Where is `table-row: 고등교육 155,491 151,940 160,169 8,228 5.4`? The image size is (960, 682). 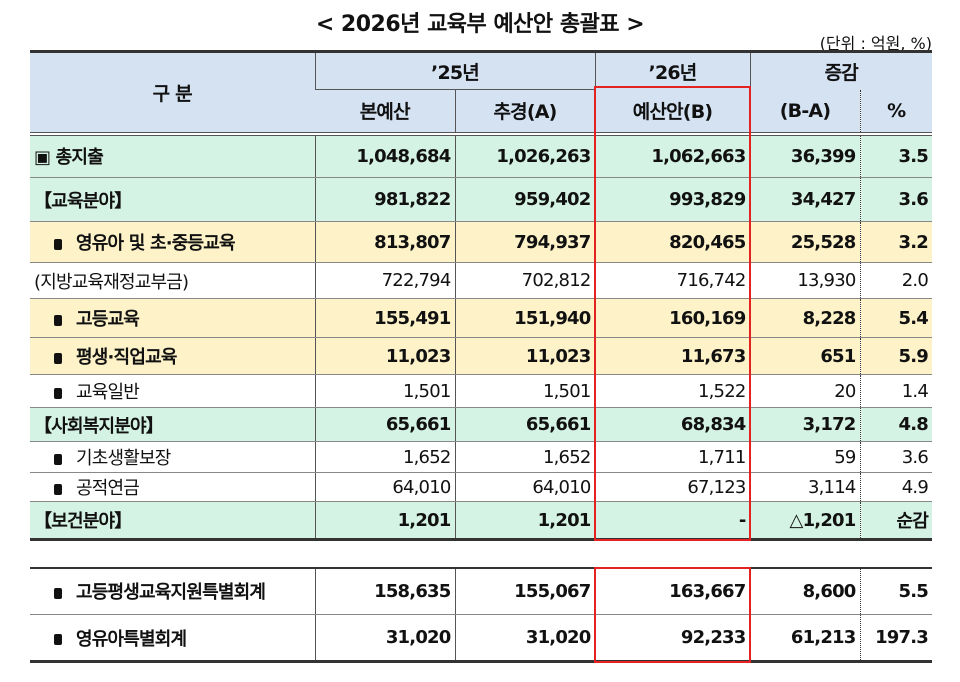 table-row: 고등교육 155,491 151,940 160,169 8,228 5.4 is located at coordinates (481, 318).